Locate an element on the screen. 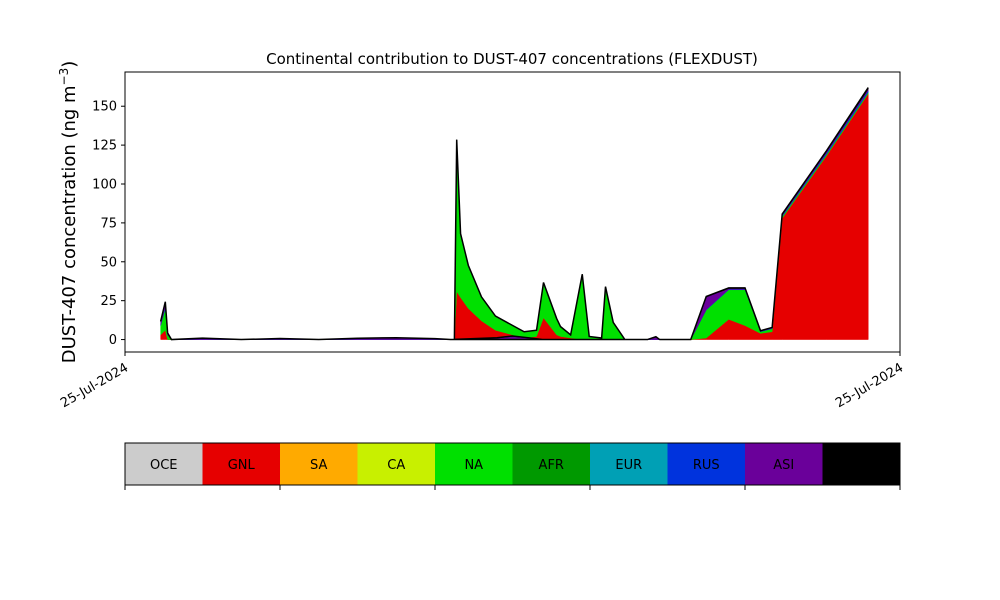 The image size is (1000, 600). colorbar-label-gnl: GNL is located at coordinates (242, 465).